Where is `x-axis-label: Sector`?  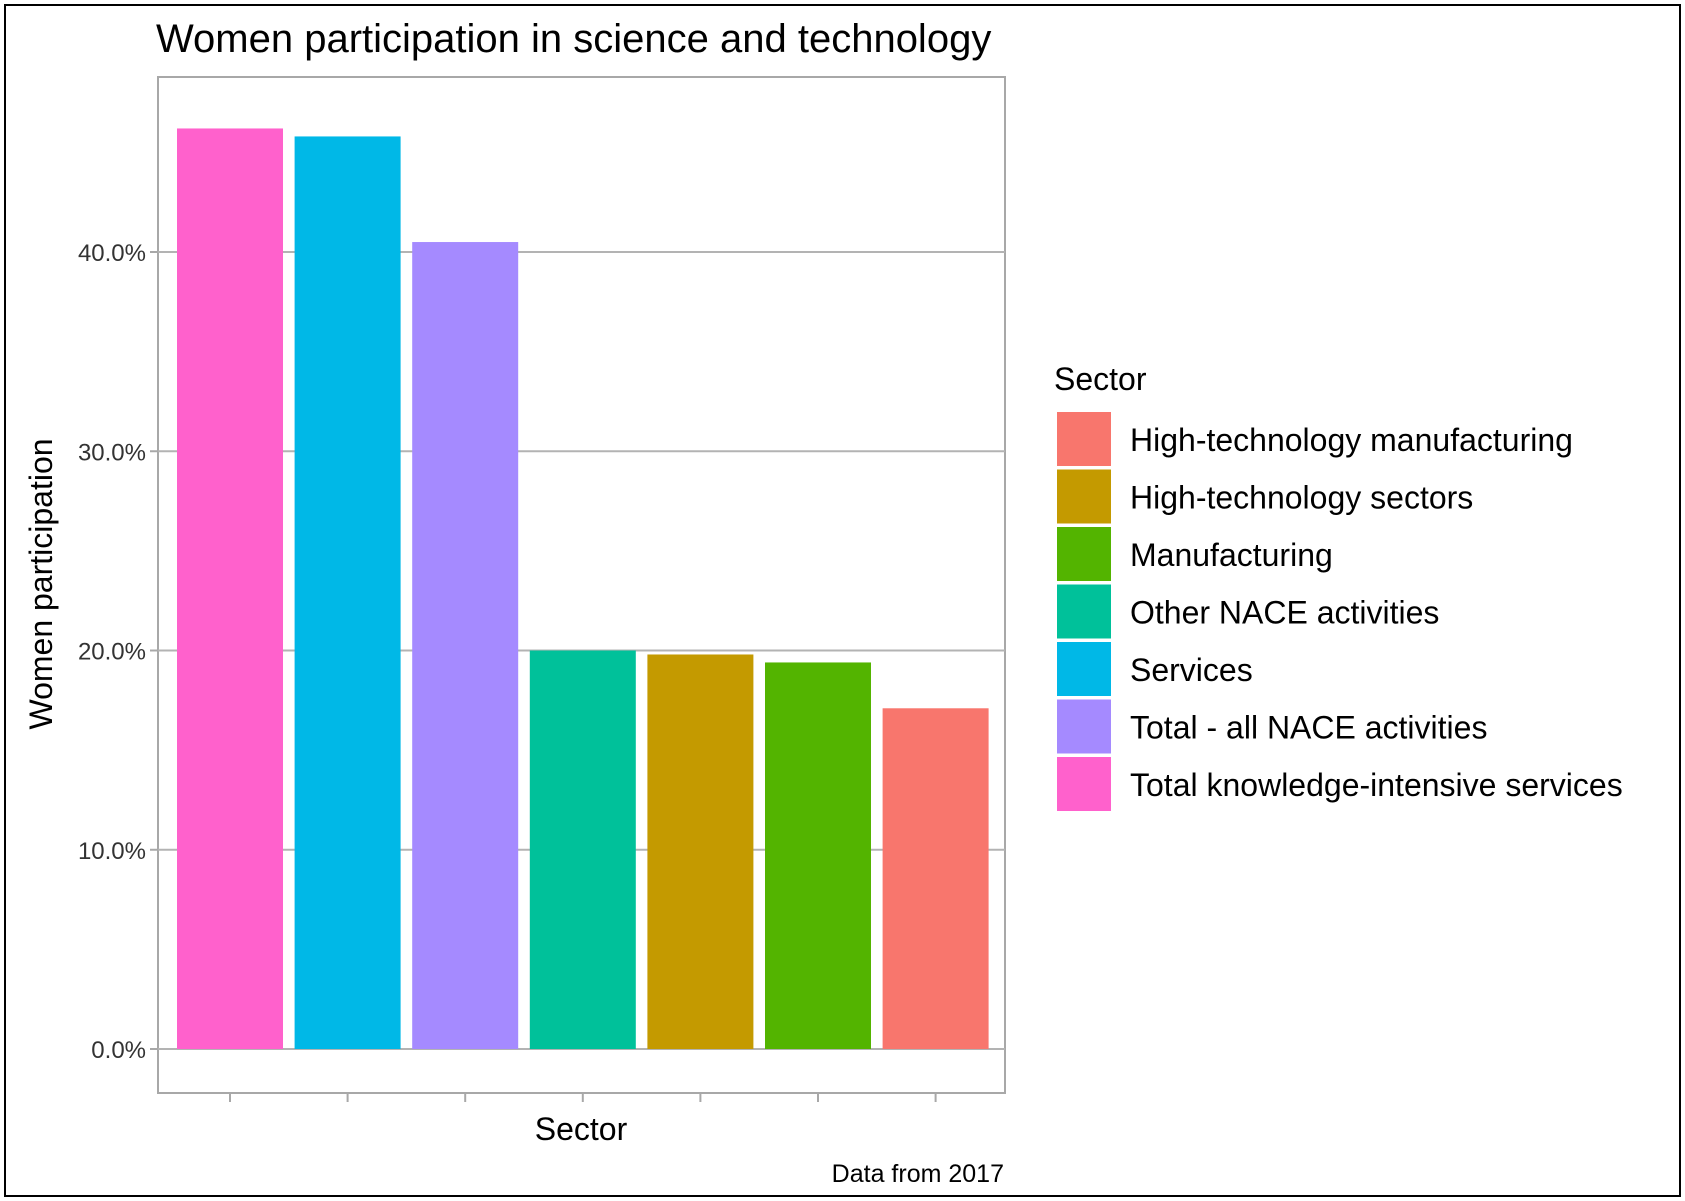
x-axis-label: Sector is located at coordinates (581, 1129).